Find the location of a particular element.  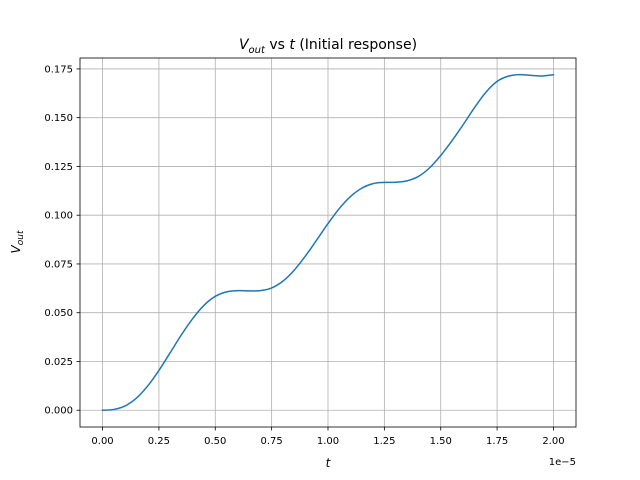

x-tick-label: 1.00 is located at coordinates (328, 441).